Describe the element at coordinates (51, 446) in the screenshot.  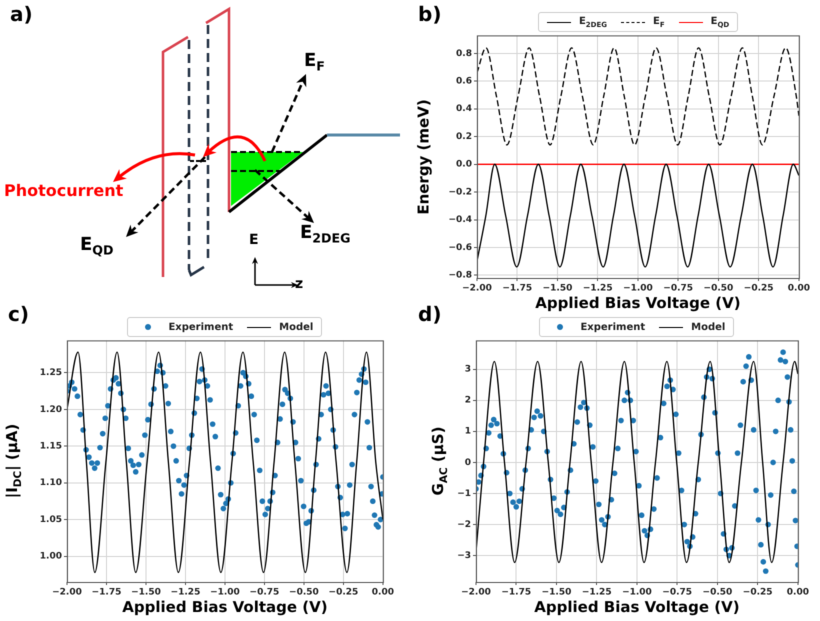
I see `y-tick-label: 1.15` at that location.